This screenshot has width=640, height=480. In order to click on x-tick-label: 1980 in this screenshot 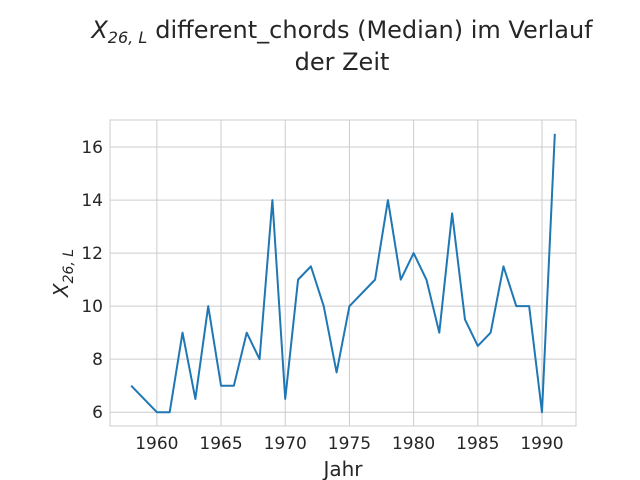, I will do `click(413, 444)`.